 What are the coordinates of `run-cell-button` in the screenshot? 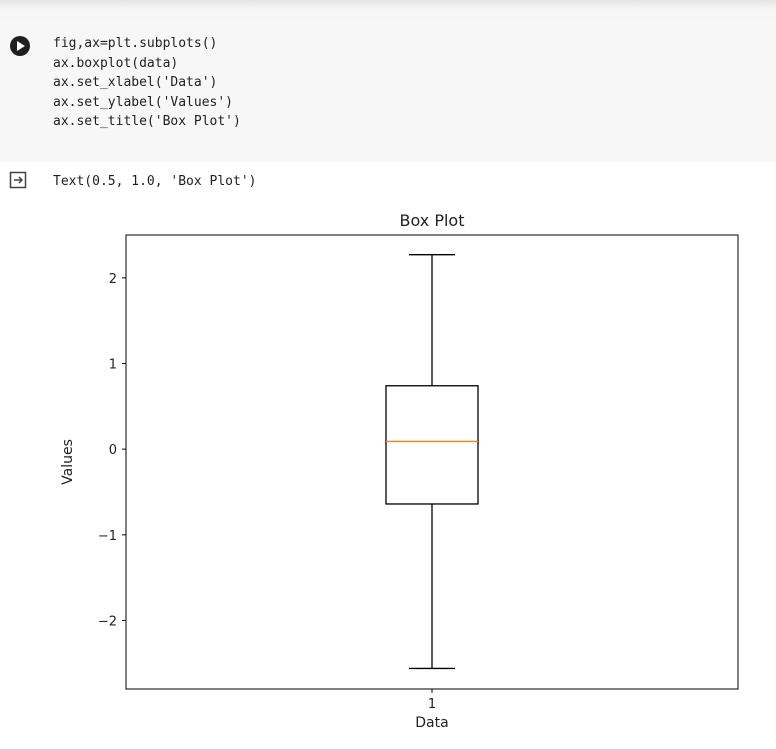 It's located at (20, 46).